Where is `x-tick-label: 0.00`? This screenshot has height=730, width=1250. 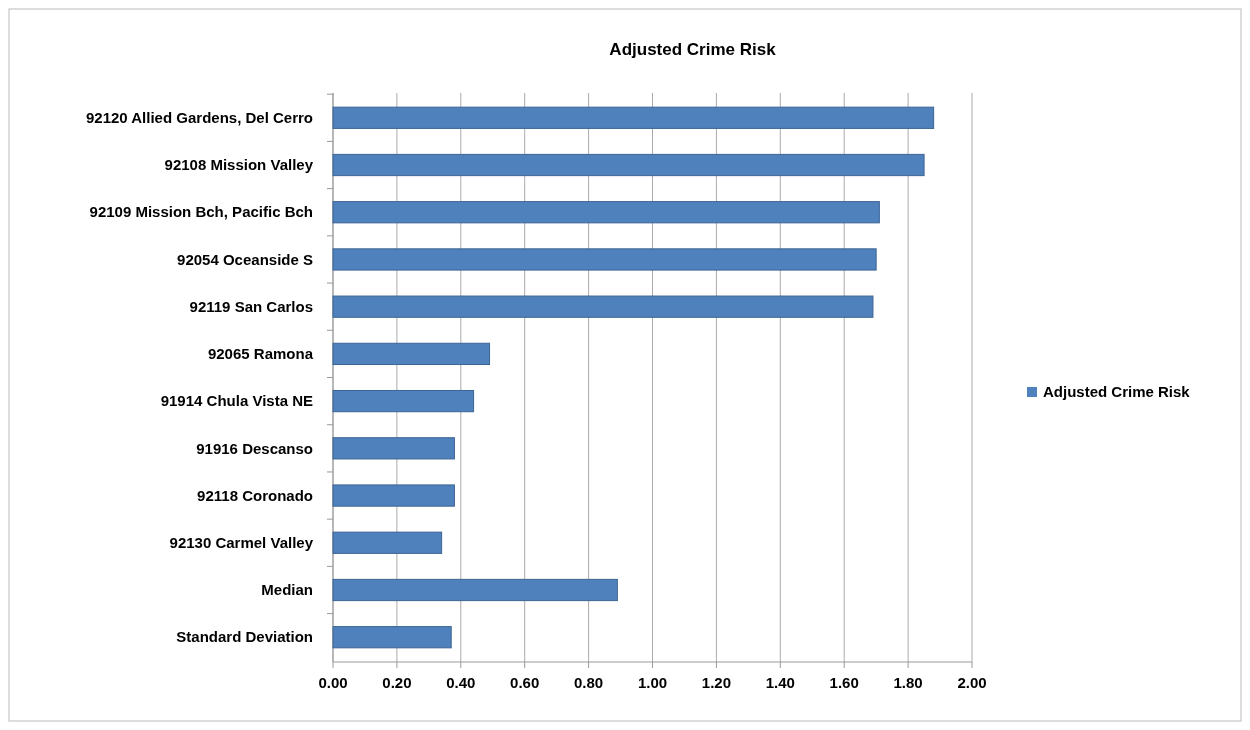
x-tick-label: 0.00 is located at coordinates (333, 682).